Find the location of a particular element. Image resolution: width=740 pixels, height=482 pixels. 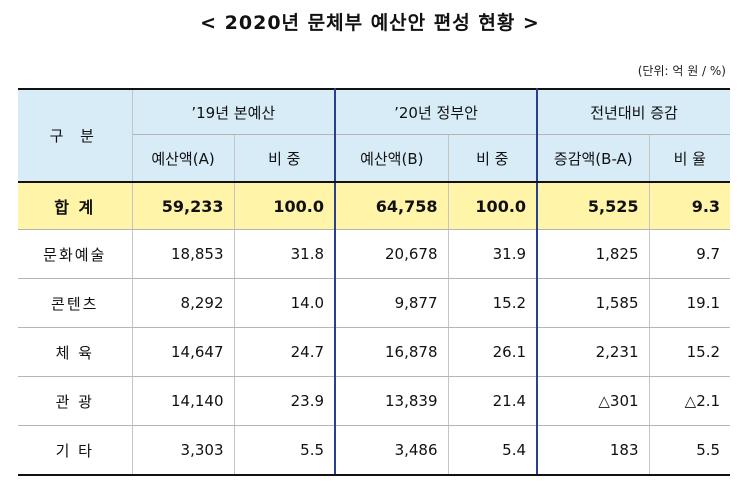

budget-2019-cell: 18,853 is located at coordinates (183, 254).